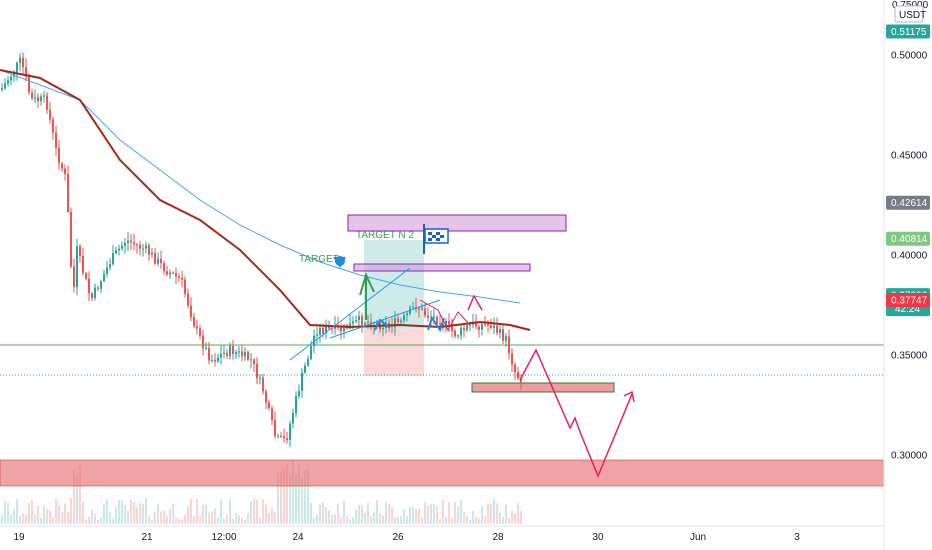 Image resolution: width=932 pixels, height=550 pixels. I want to click on x-tick-label: 3, so click(797, 537).